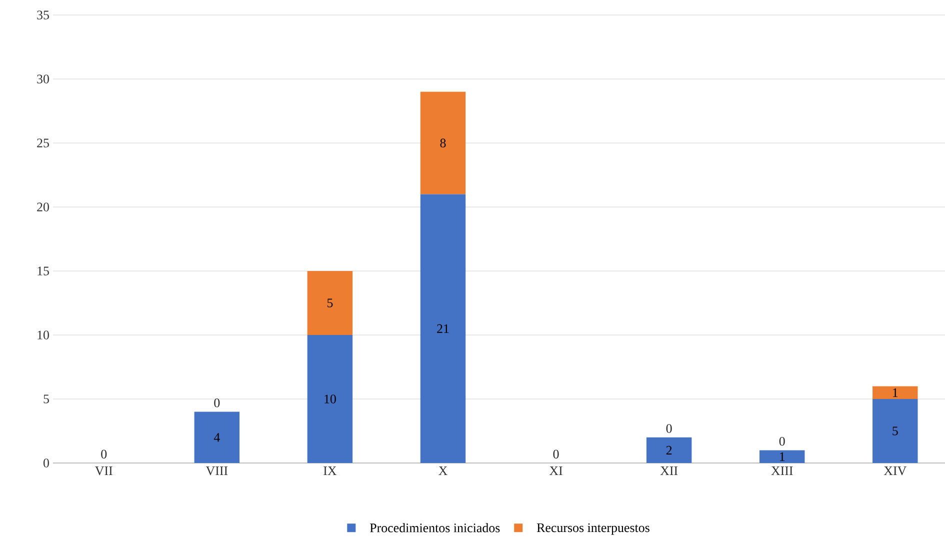 The height and width of the screenshot is (542, 945). What do you see at coordinates (895, 471) in the screenshot?
I see `x-tick-label: XIV` at bounding box center [895, 471].